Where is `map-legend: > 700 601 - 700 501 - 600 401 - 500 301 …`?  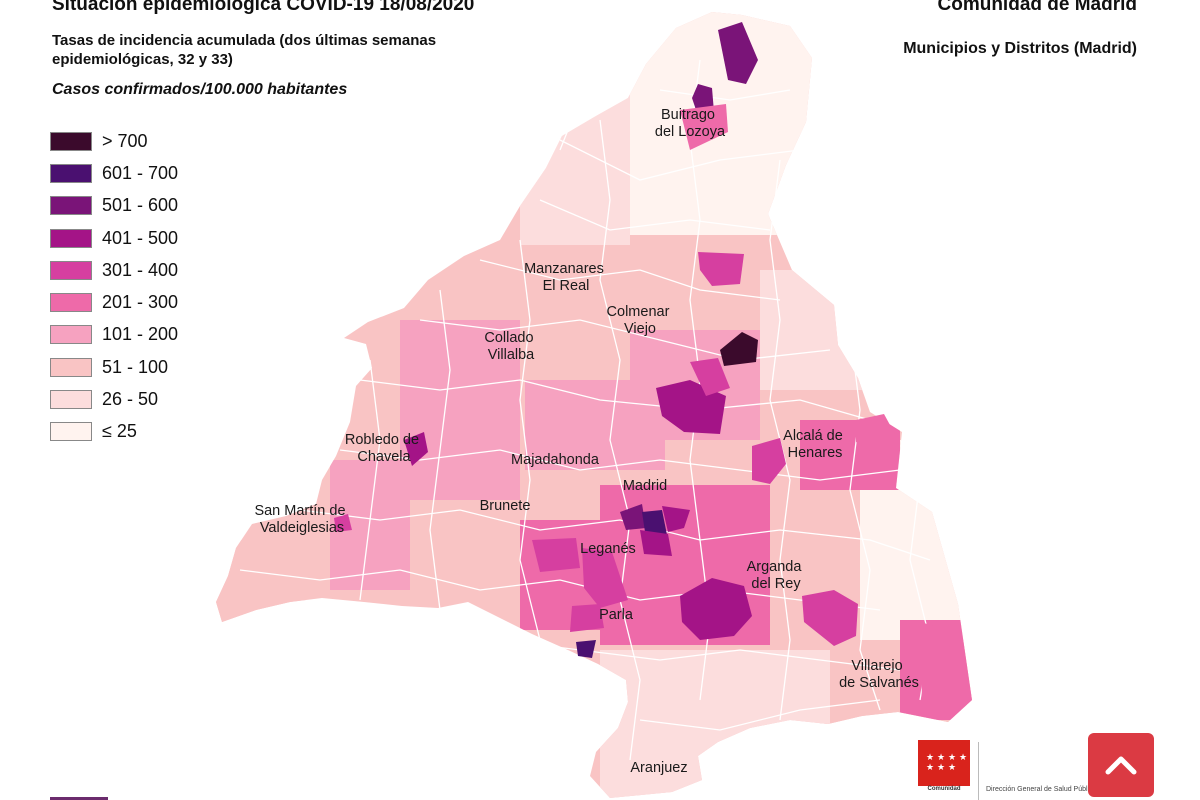
map-legend: > 700 601 - 700 501 - 600 401 - 500 301 … is located at coordinates (114, 286).